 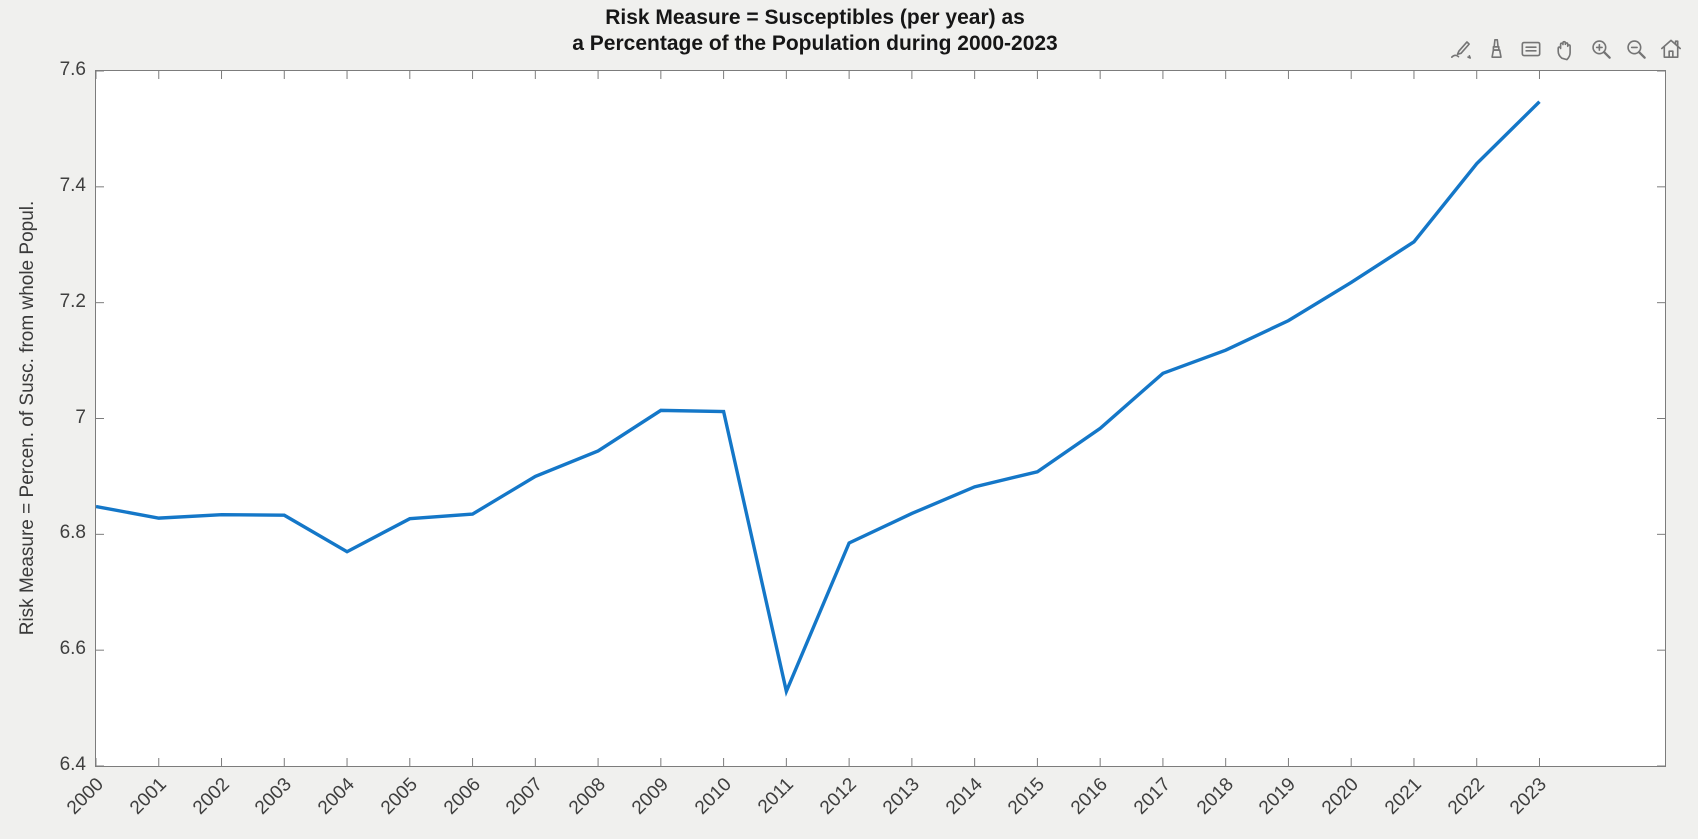 What do you see at coordinates (713, 796) in the screenshot?
I see `x-tick-label: 2010` at bounding box center [713, 796].